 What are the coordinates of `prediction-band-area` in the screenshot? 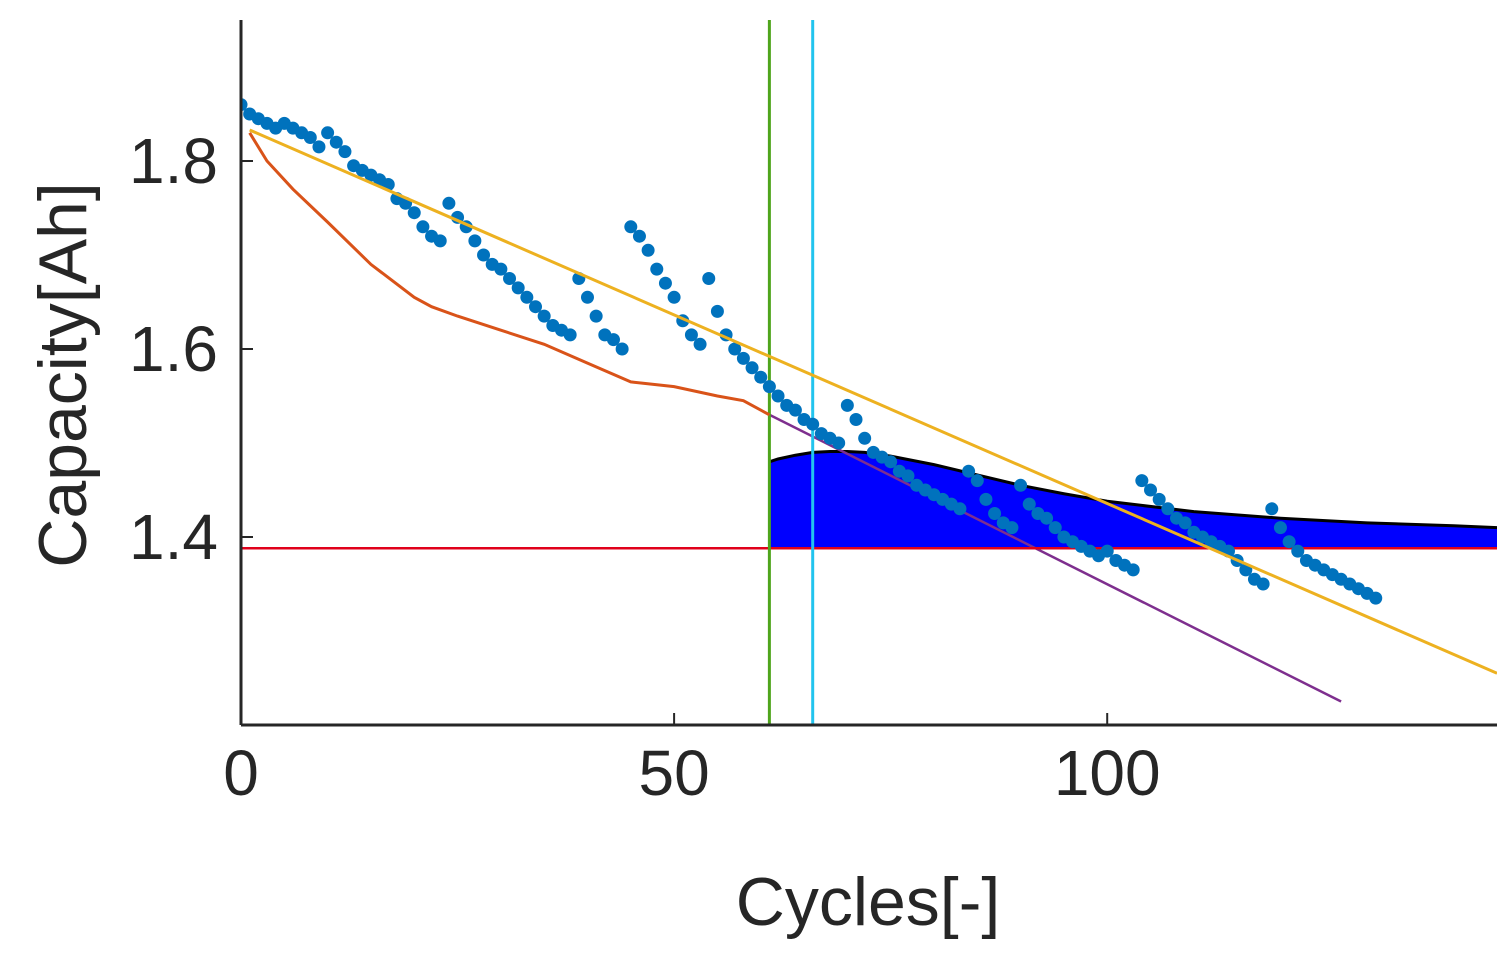 It's located at (1133, 500).